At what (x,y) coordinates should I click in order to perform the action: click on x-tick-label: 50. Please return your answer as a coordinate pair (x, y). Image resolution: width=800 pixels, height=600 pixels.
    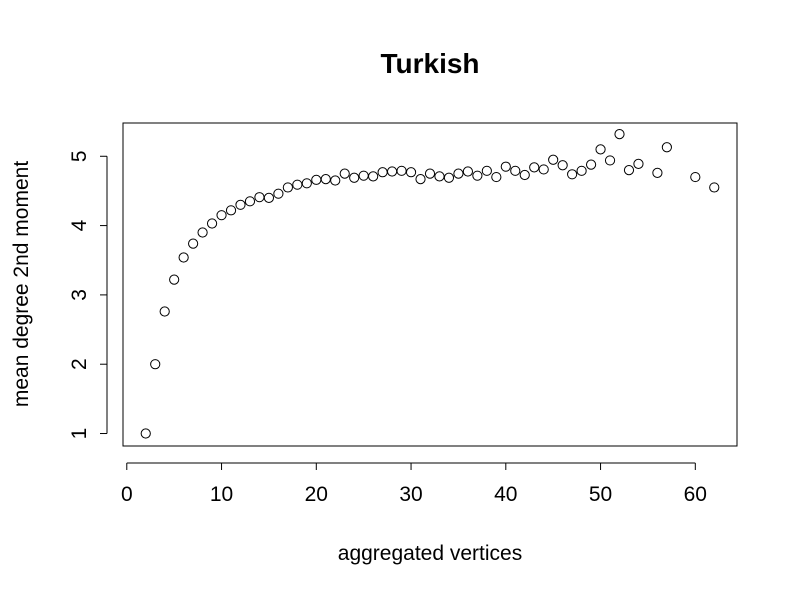
    Looking at the image, I should click on (600, 494).